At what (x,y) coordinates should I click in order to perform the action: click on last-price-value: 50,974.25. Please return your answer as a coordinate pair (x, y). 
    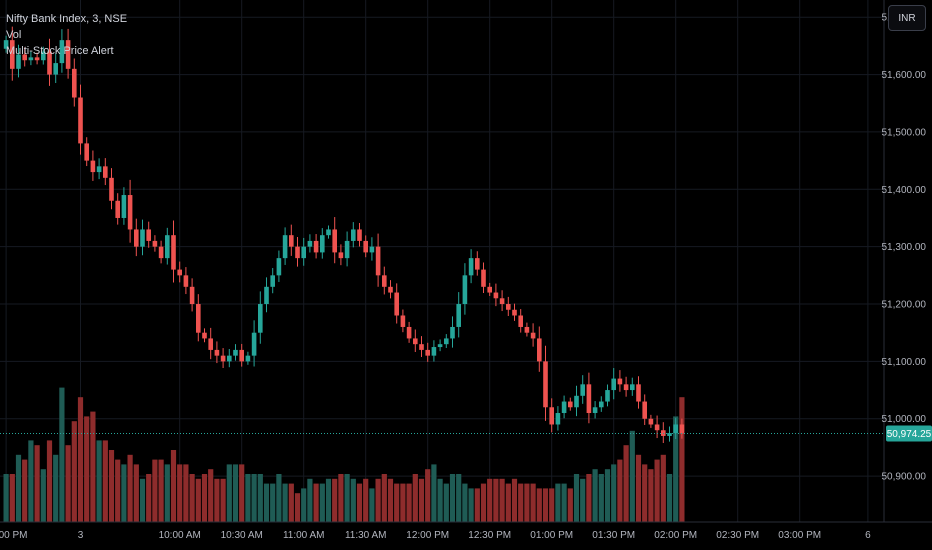
    Looking at the image, I should click on (909, 434).